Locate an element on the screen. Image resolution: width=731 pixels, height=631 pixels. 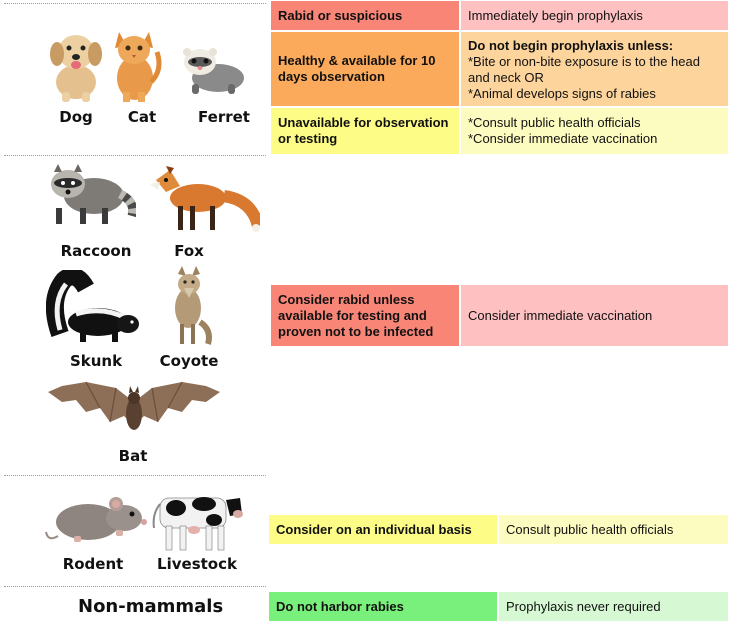
coyote-image is located at coordinates (188, 305).